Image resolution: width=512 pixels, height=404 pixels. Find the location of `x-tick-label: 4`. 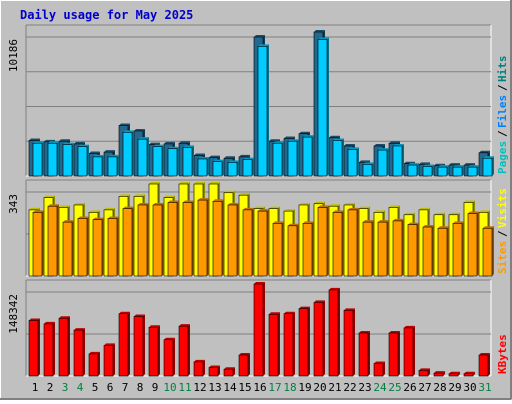

x-tick-label: 4 is located at coordinates (80, 387).